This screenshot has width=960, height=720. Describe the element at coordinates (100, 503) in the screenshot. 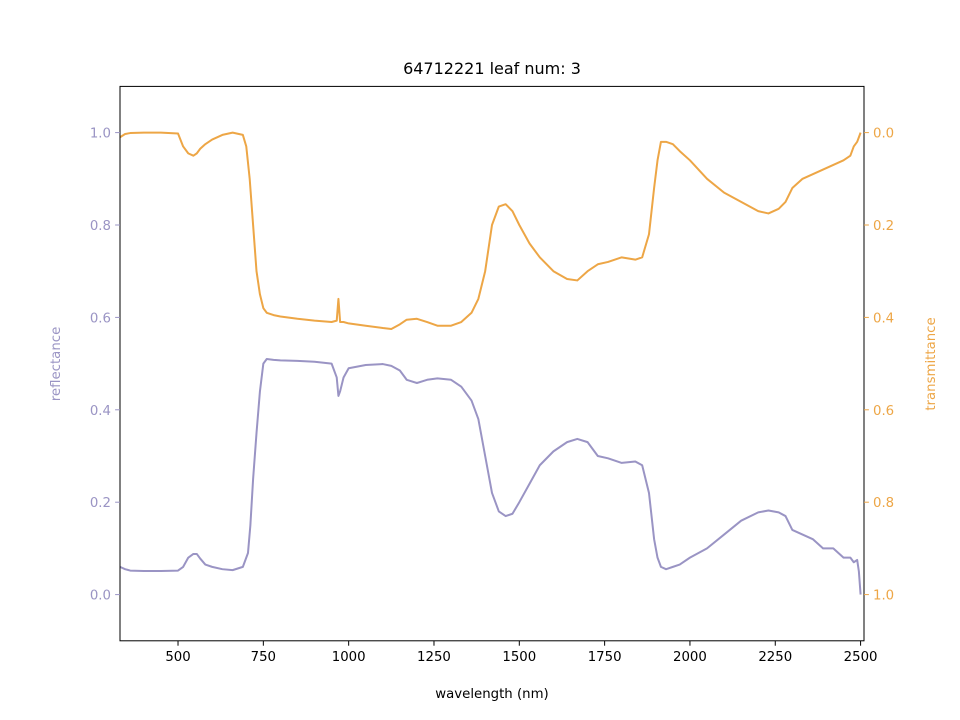

I see `left-y-tick-label: 0.2` at that location.